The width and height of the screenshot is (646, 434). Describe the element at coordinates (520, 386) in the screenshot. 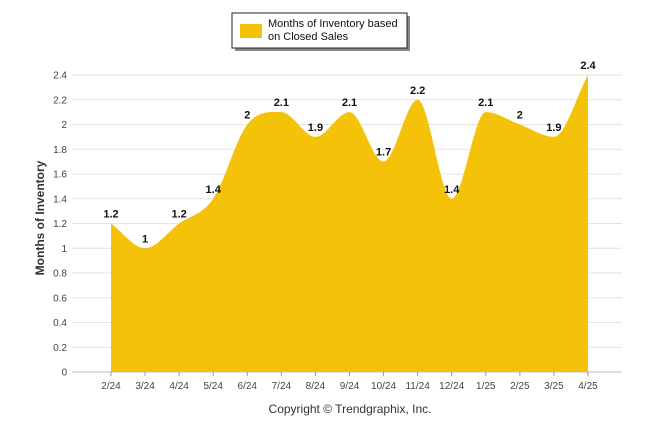

I see `x-tick-label: 2/25` at that location.